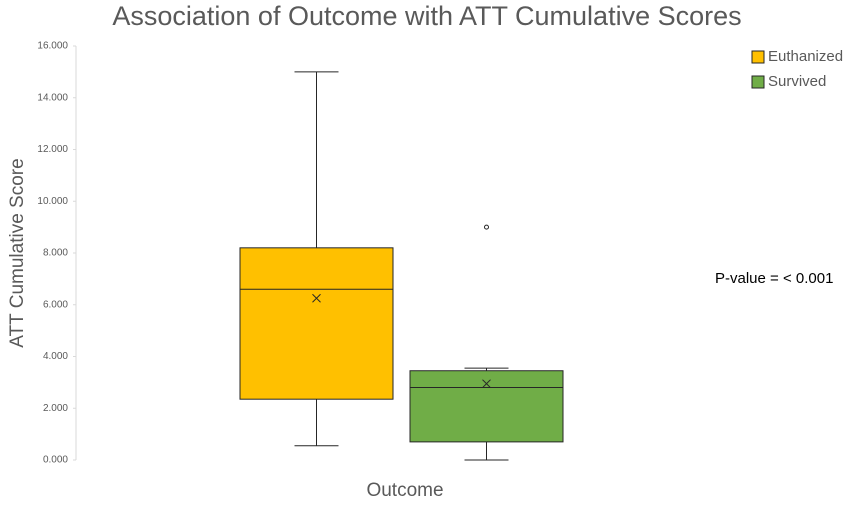 The height and width of the screenshot is (508, 850). I want to click on annotation: P-value = < 0.001, so click(774, 278).